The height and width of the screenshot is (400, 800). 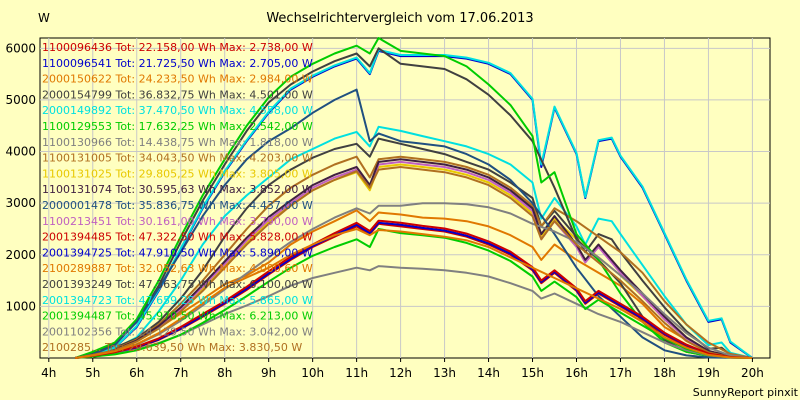 What do you see at coordinates (664, 373) in the screenshot?
I see `x-tick-label: 18h` at bounding box center [664, 373].